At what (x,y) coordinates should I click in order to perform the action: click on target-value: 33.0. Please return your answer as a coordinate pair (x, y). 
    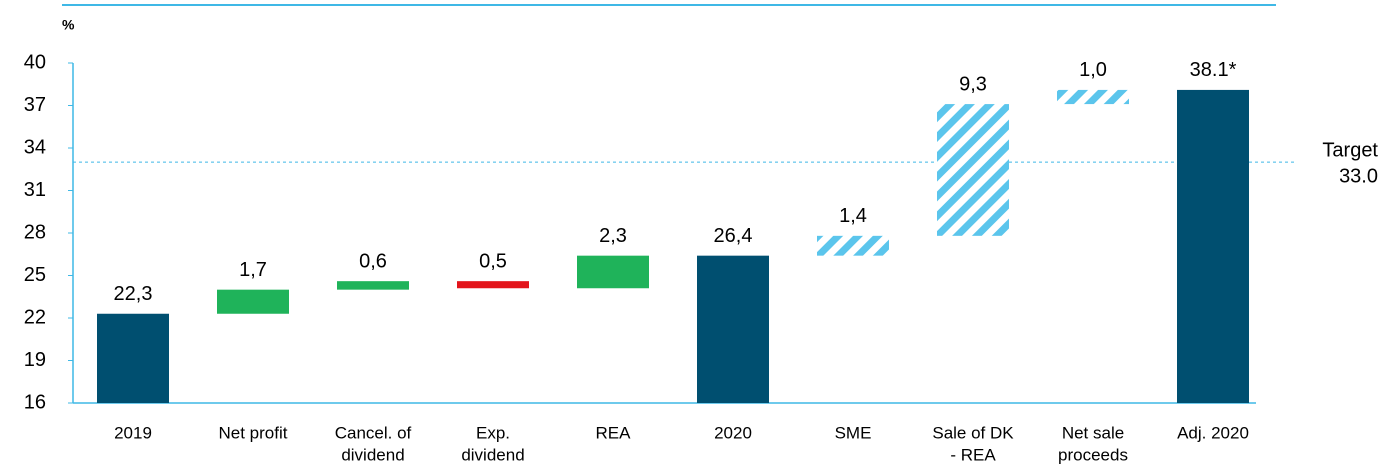
    Looking at the image, I should click on (1358, 176).